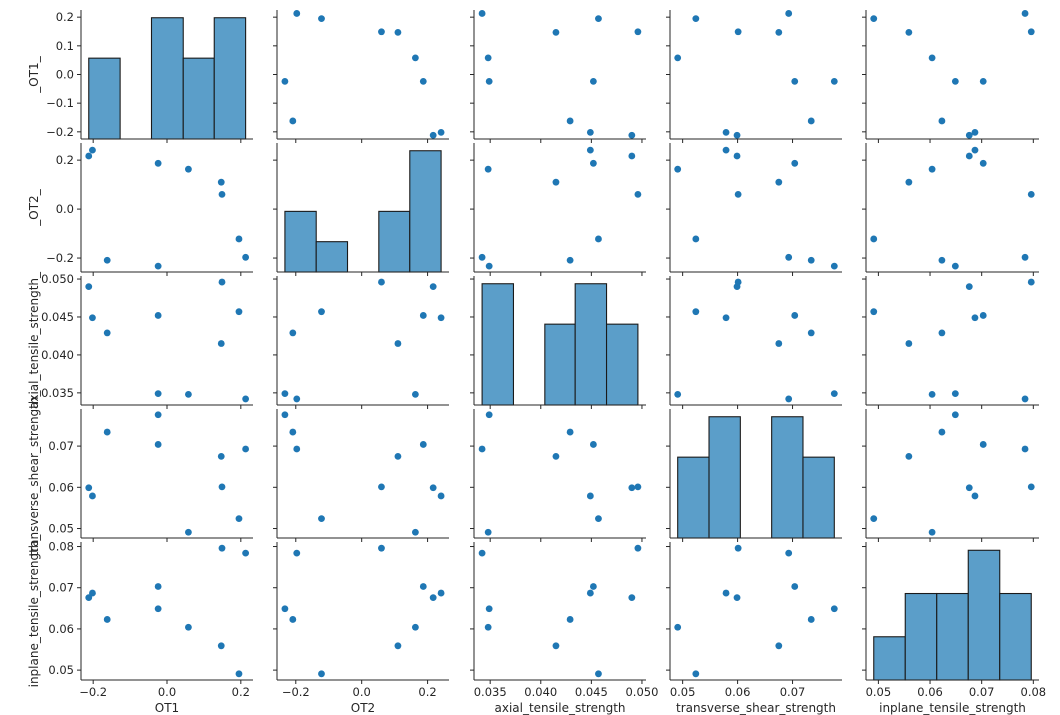  Describe the element at coordinates (149, 209) in the screenshot. I see `panel-2-1: −0.2 0.0 0.2` at that location.